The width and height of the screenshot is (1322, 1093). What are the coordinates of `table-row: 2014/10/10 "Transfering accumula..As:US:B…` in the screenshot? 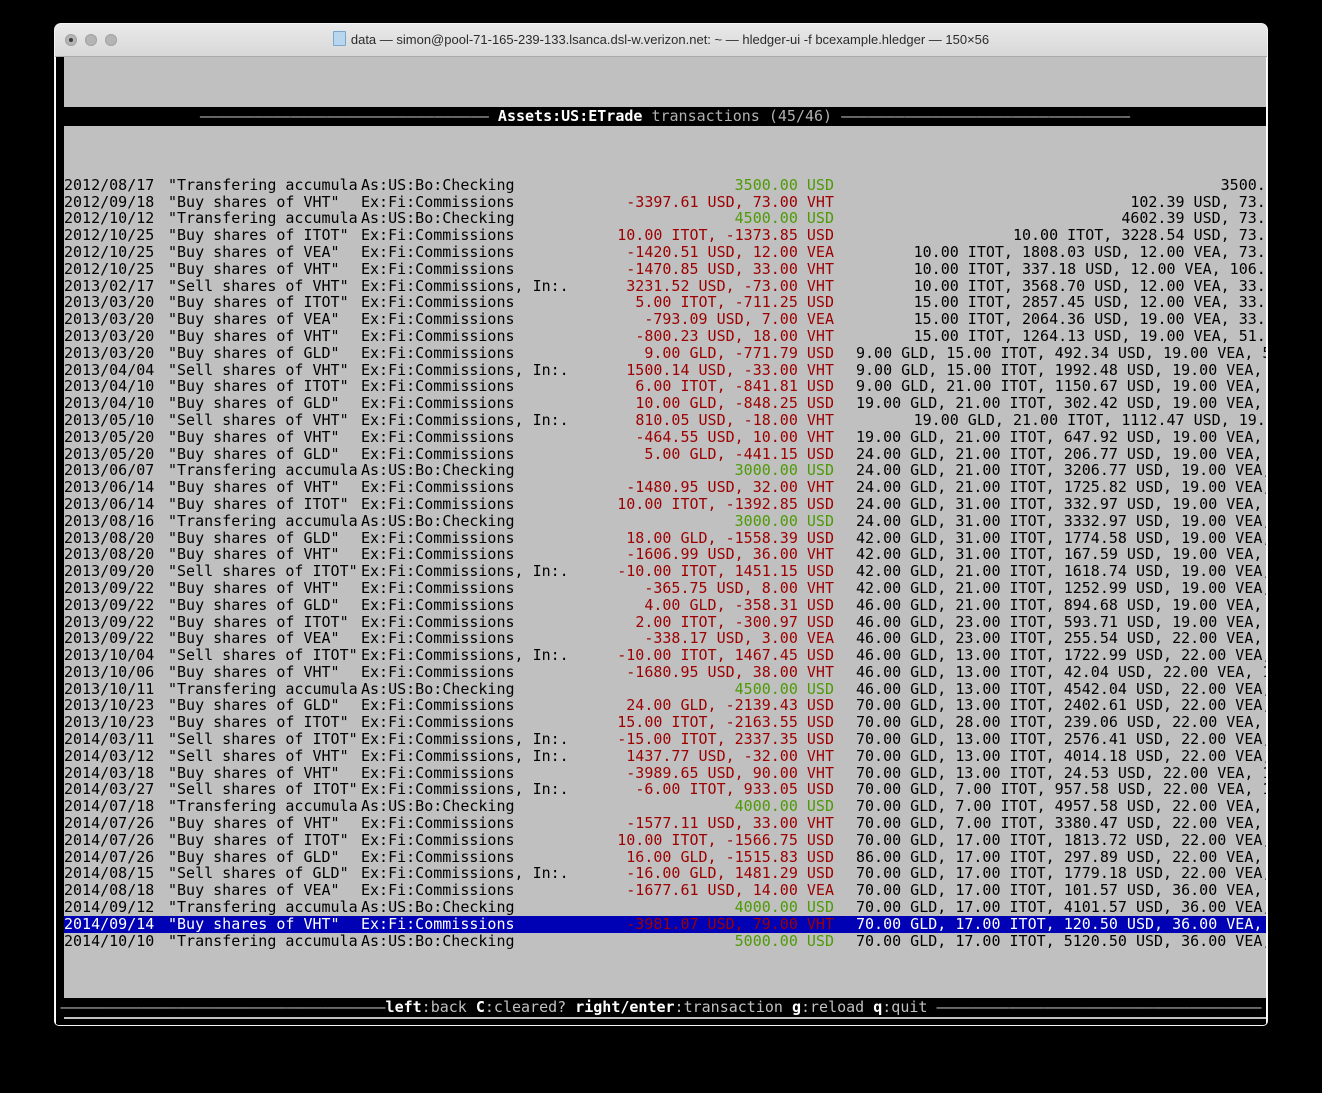 It's located at (665, 941).